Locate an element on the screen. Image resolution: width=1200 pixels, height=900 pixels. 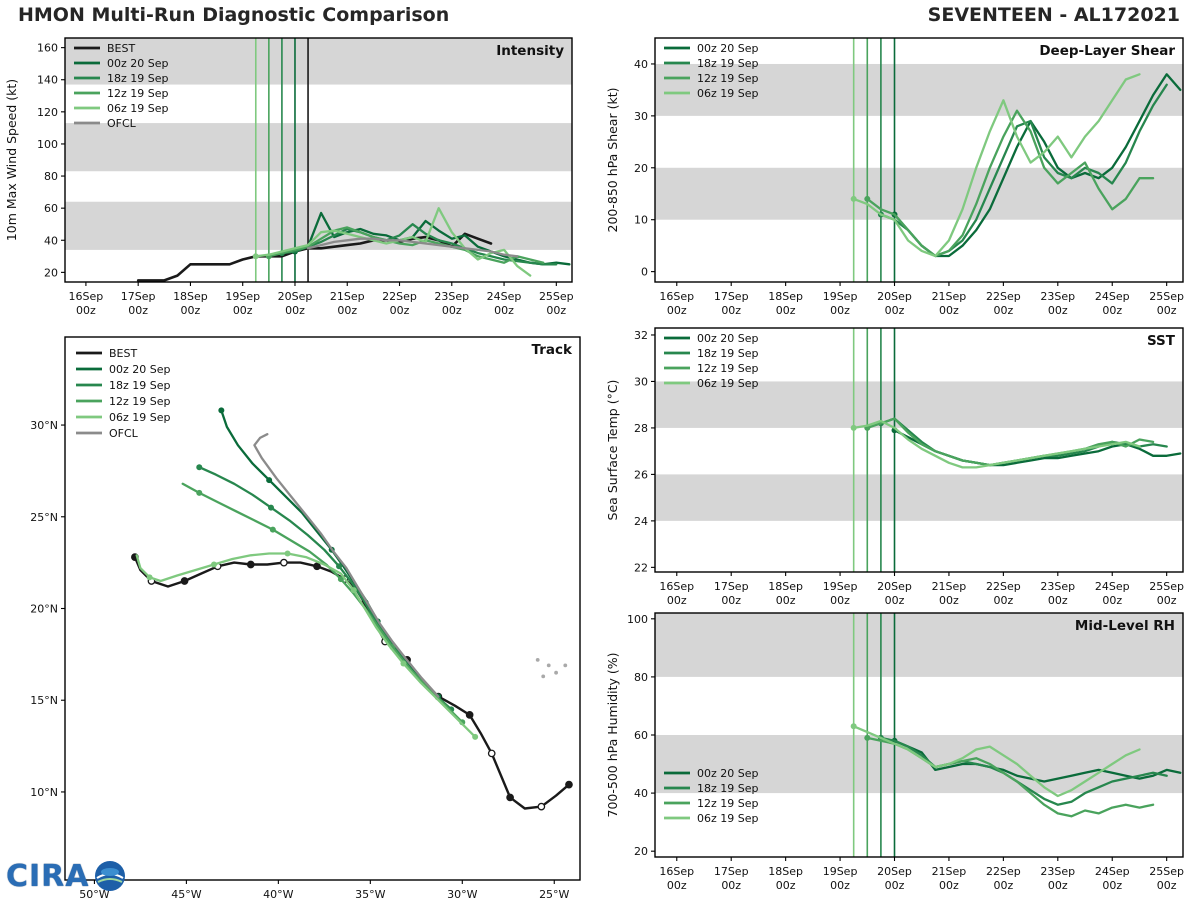
legend-label: 12z 19 Sep is located at coordinates (728, 803).